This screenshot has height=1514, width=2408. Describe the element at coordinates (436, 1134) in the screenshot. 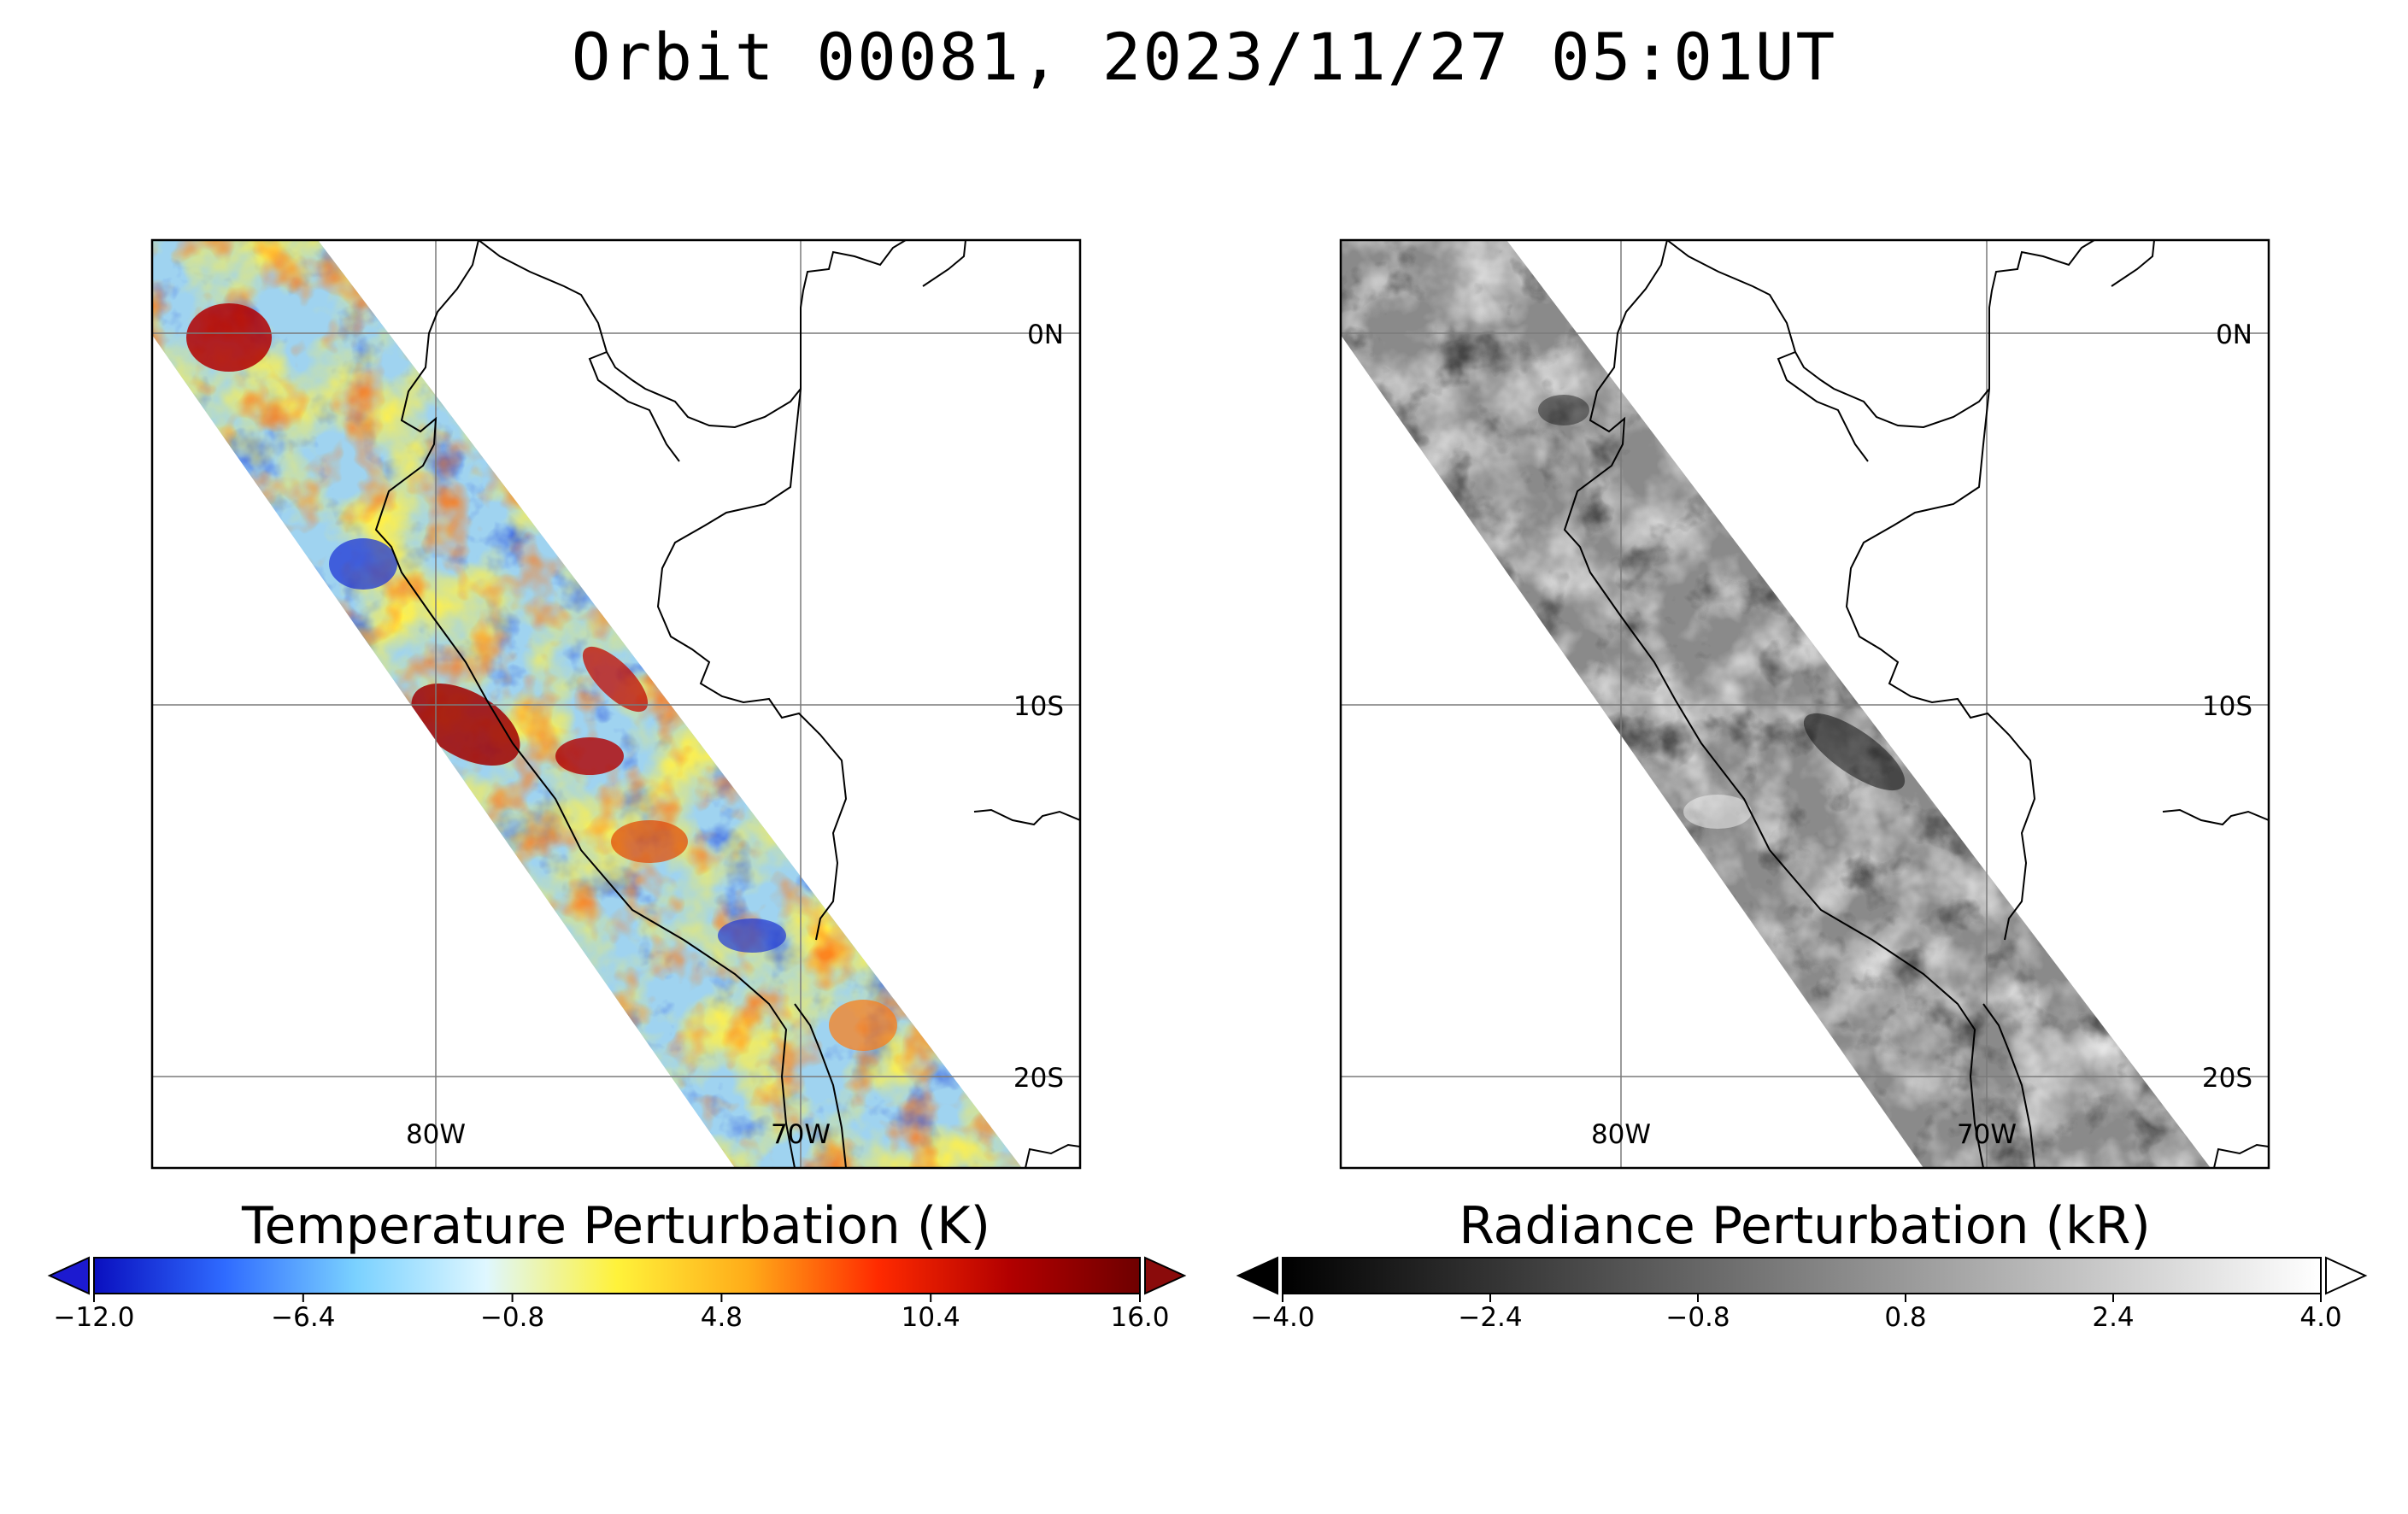

I see `lon-label-80w: 80W` at that location.